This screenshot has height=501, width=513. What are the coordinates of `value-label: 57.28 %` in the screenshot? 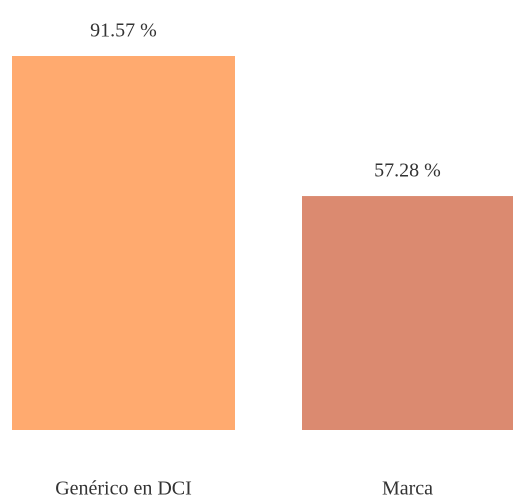 It's located at (407, 171).